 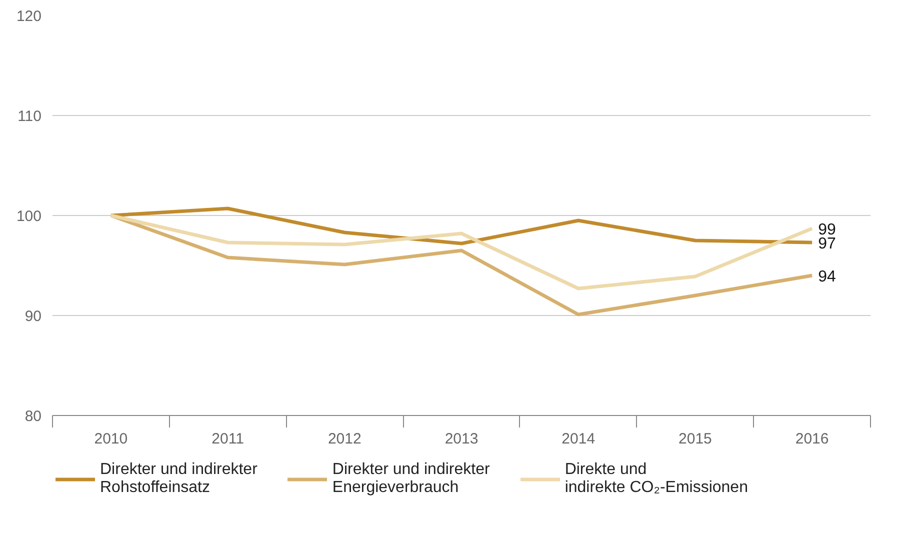 What do you see at coordinates (579, 439) in the screenshot?
I see `x-tick-label: 2014` at bounding box center [579, 439].